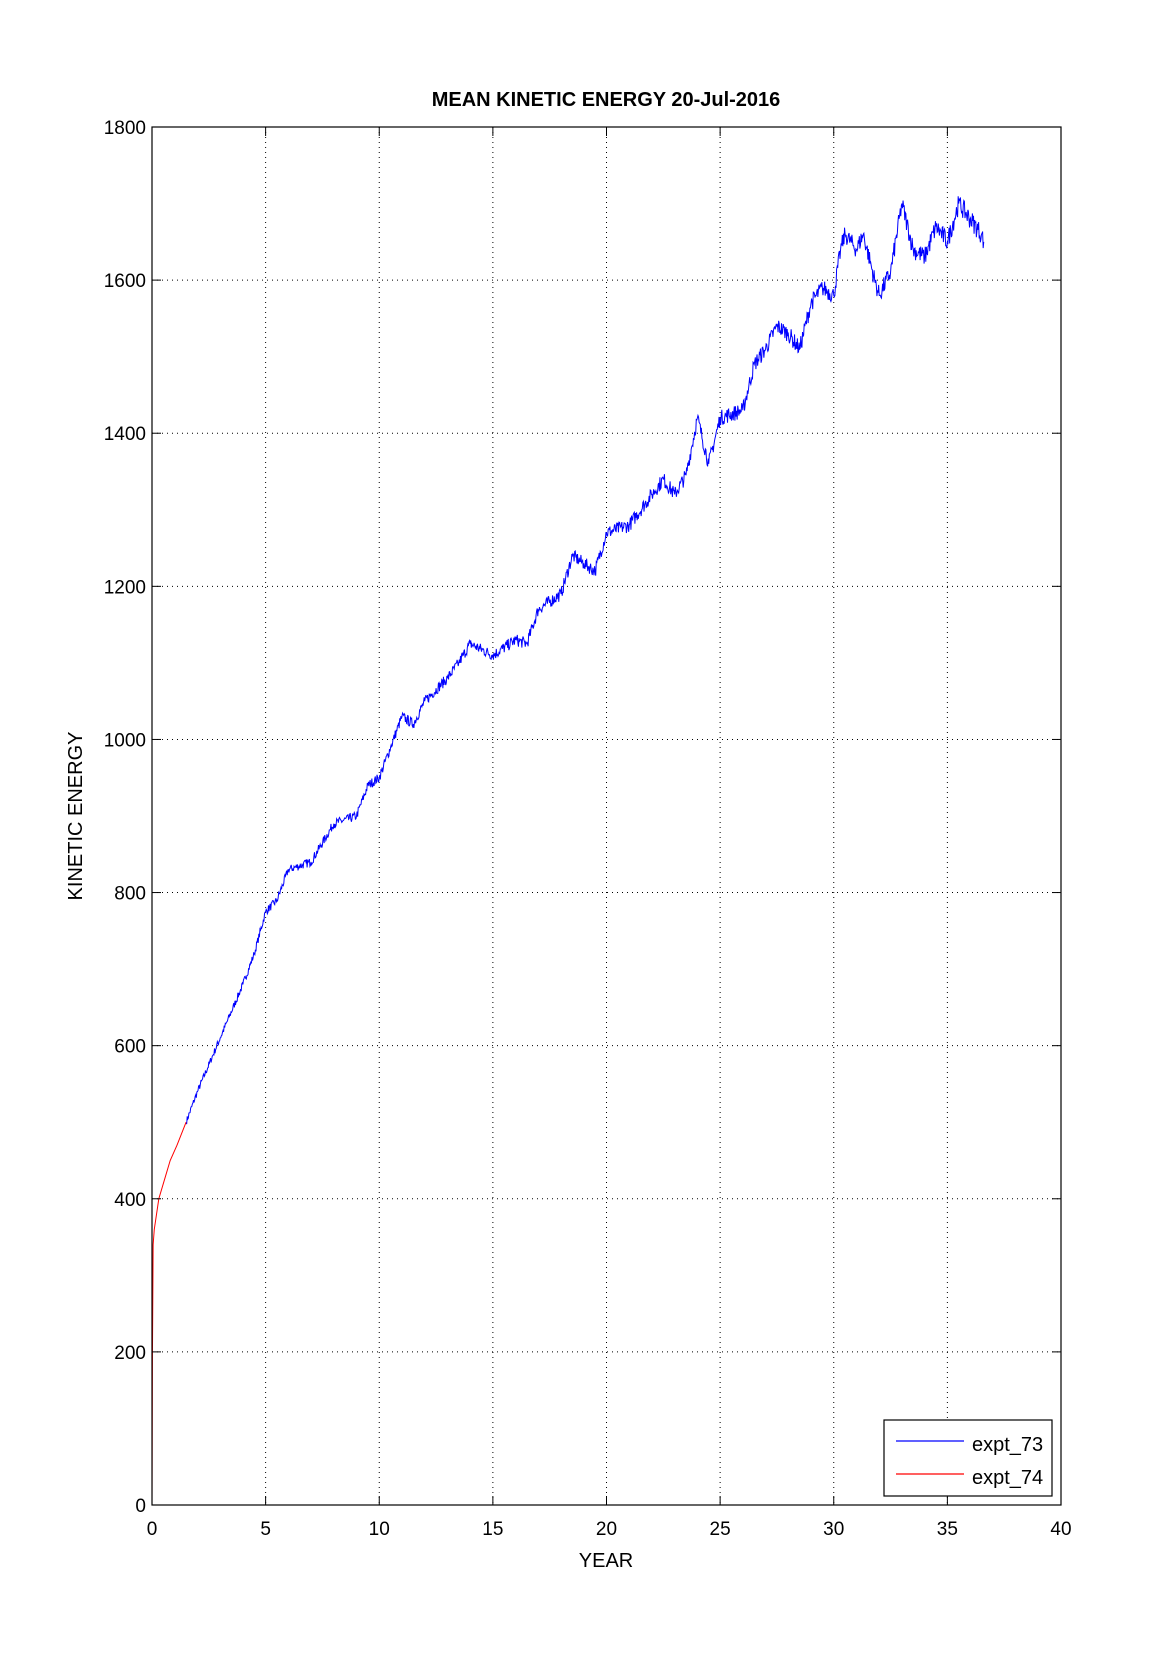 The height and width of the screenshot is (1679, 1165). Describe the element at coordinates (265, 1529) in the screenshot. I see `x-tick-label: 5` at that location.